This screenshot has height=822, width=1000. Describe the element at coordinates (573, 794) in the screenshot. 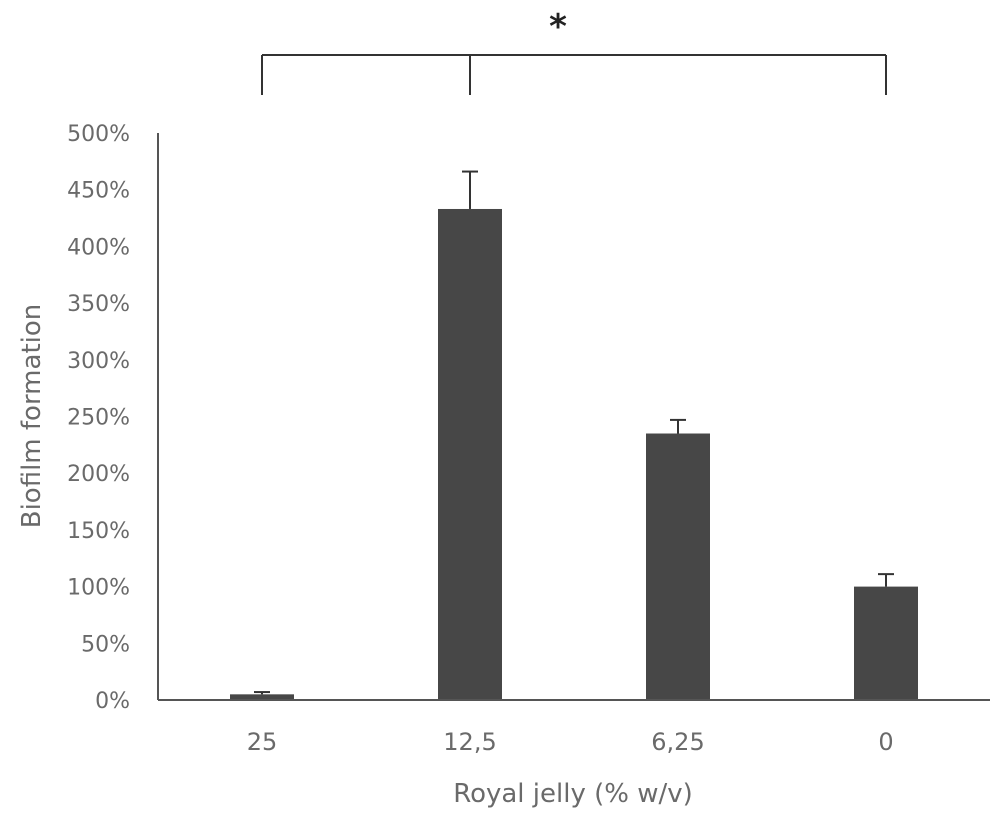

I see `x-axis-title: Royal jelly (% w/v)` at that location.